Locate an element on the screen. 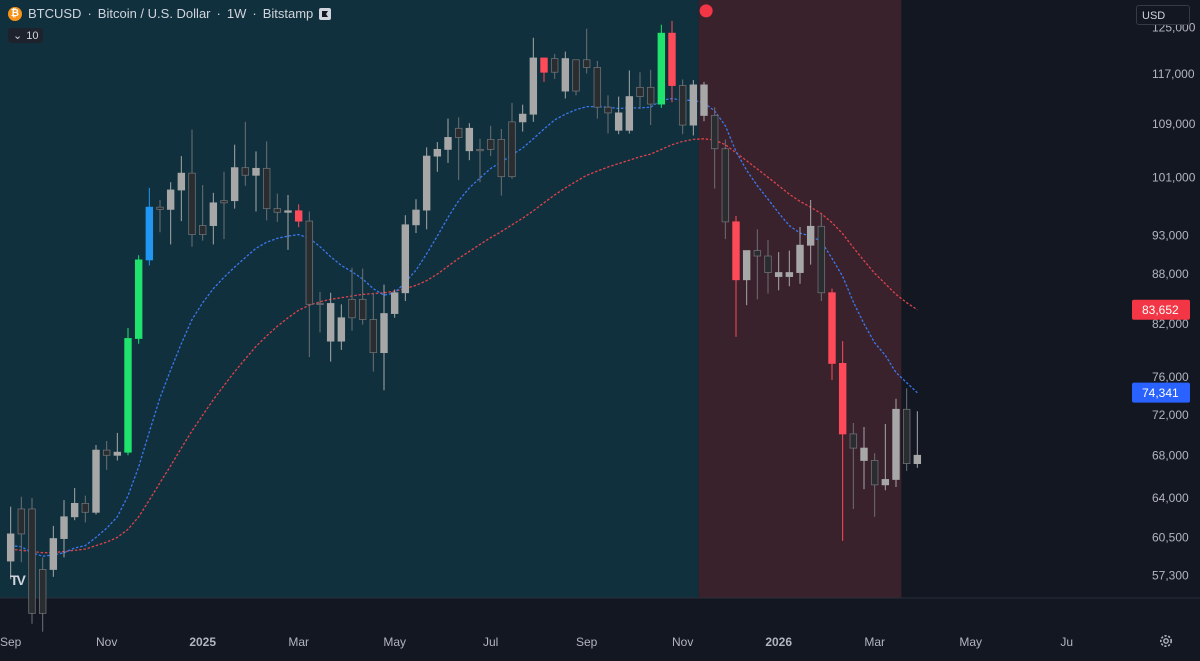  y-tick-label: 68,000 is located at coordinates (1170, 455).